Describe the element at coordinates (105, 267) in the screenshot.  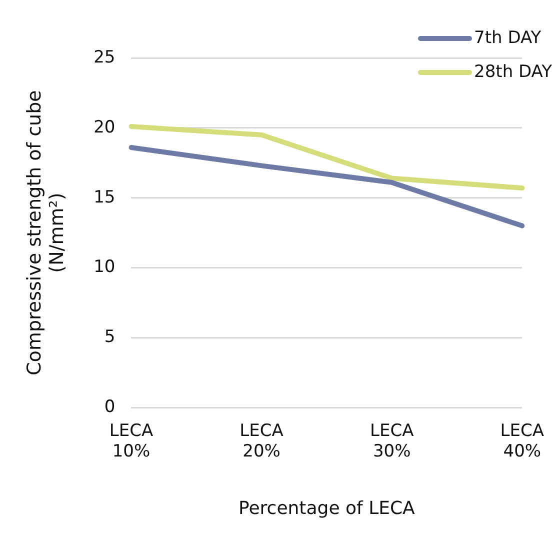
I see `y-tick-label: 10` at that location.